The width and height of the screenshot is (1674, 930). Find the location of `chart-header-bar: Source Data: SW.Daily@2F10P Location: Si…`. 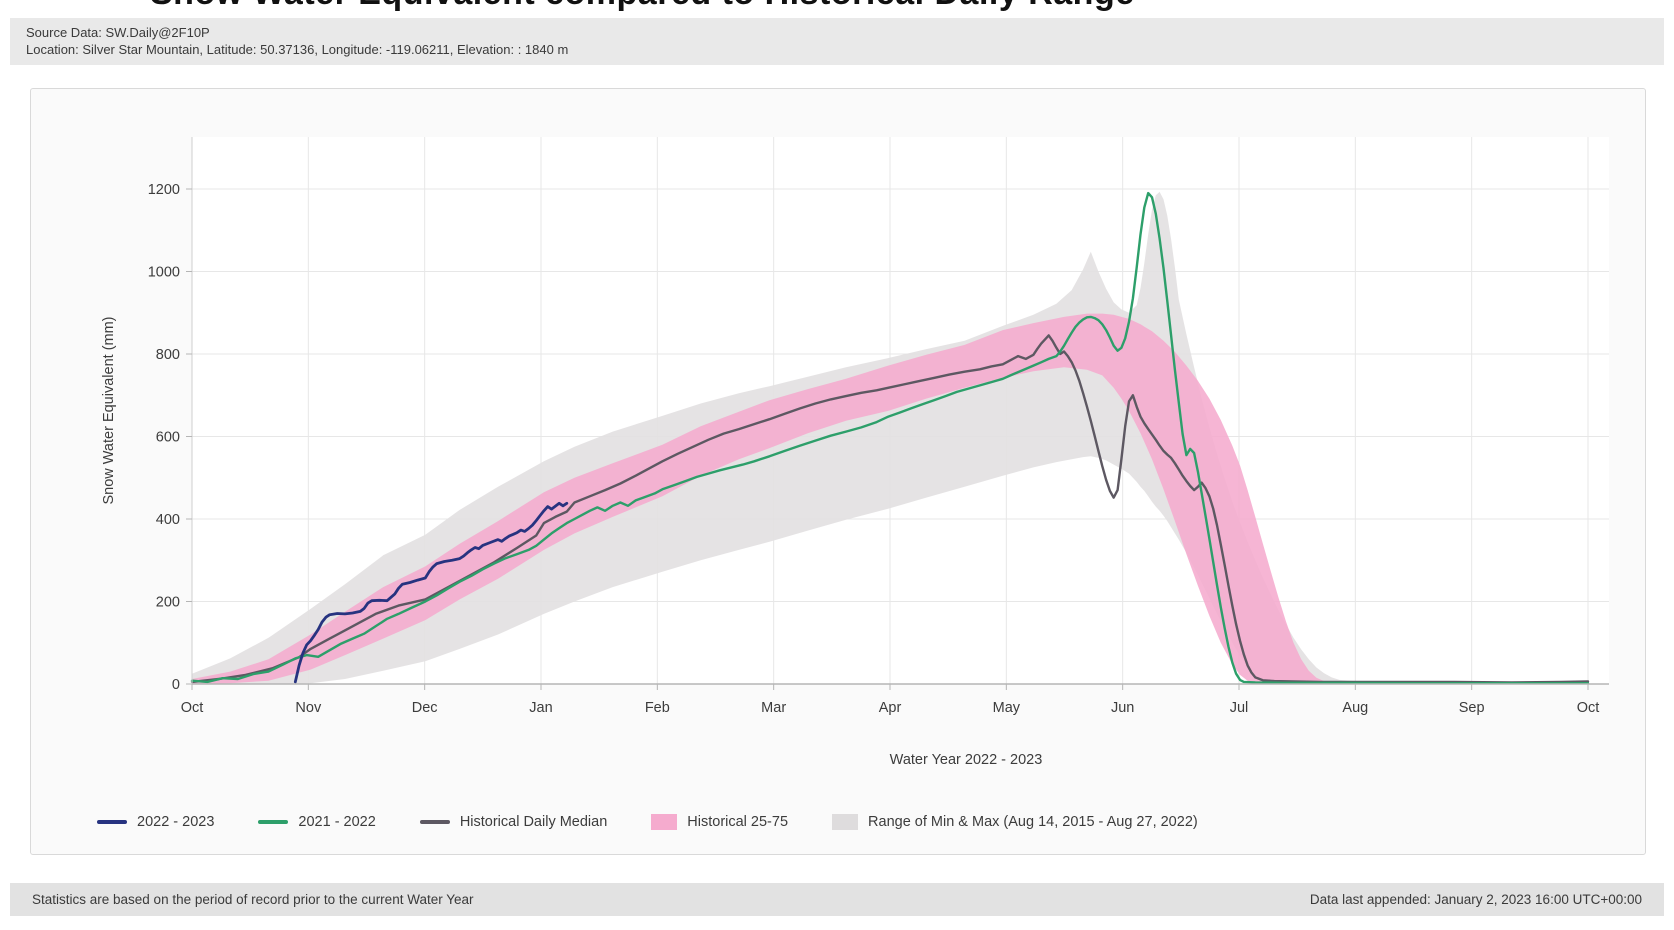

chart-header-bar: Source Data: SW.Daily@2F10P Location: Si… is located at coordinates (837, 41).